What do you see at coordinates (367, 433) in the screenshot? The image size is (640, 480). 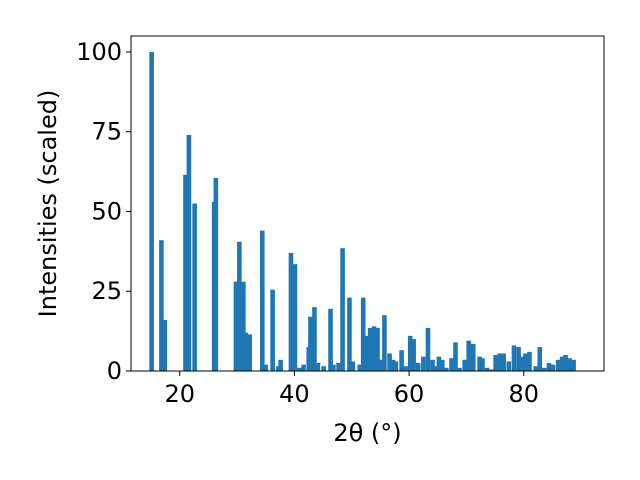 I see `x-axis-label: 2θ (°)` at bounding box center [367, 433].